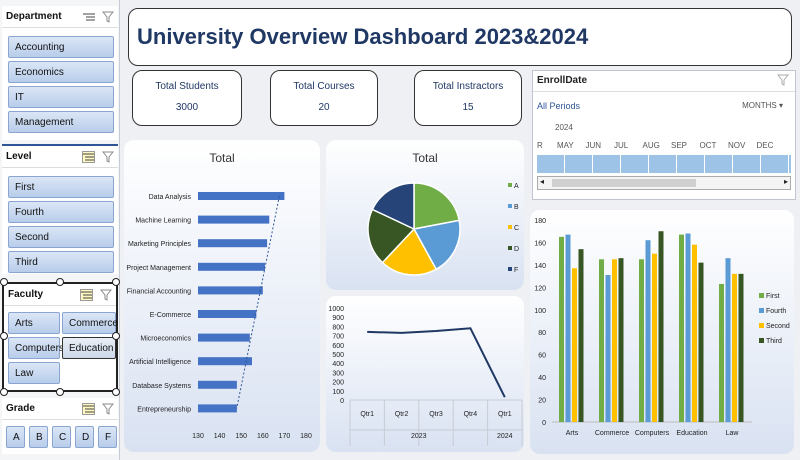 The width and height of the screenshot is (800, 460). Describe the element at coordinates (15, 437) in the screenshot. I see `grade-item-a: A` at that location.